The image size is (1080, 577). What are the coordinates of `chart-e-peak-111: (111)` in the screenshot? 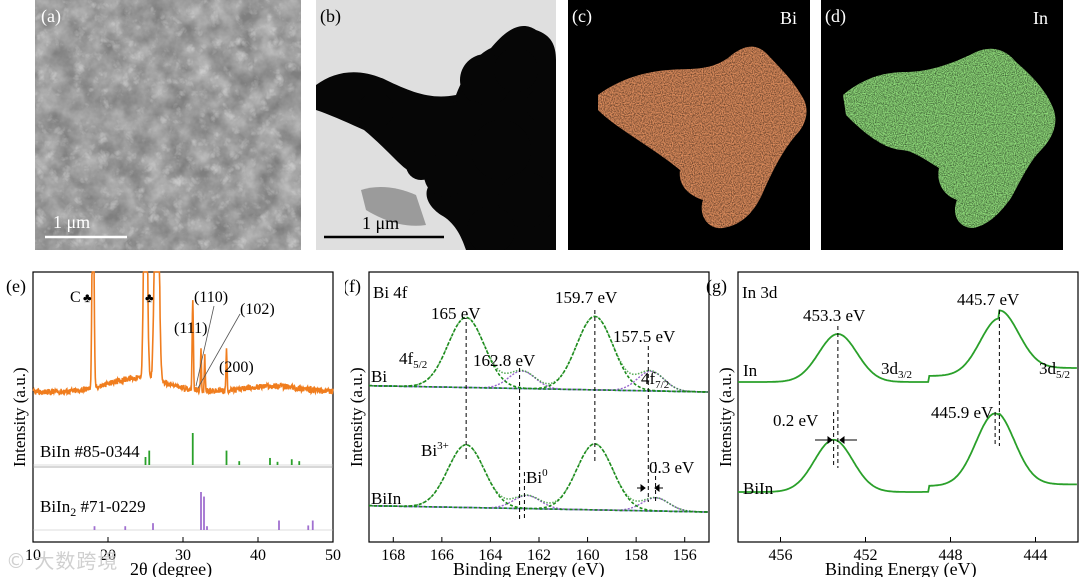 It's located at (190, 328).